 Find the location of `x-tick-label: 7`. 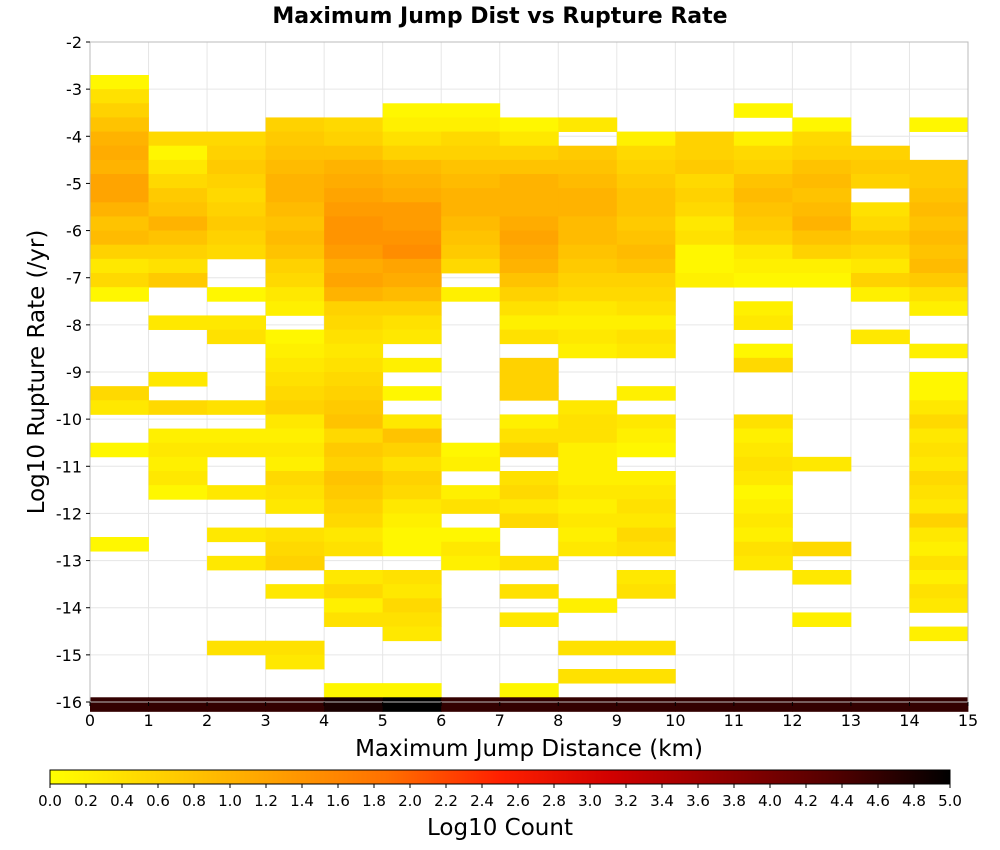

x-tick-label: 7 is located at coordinates (500, 720).